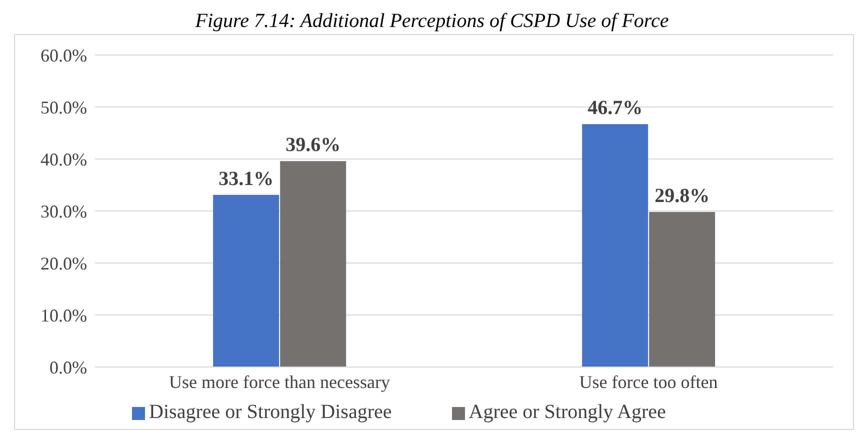  I want to click on legend-label: Disagree or Strongly Disagree, so click(270, 412).